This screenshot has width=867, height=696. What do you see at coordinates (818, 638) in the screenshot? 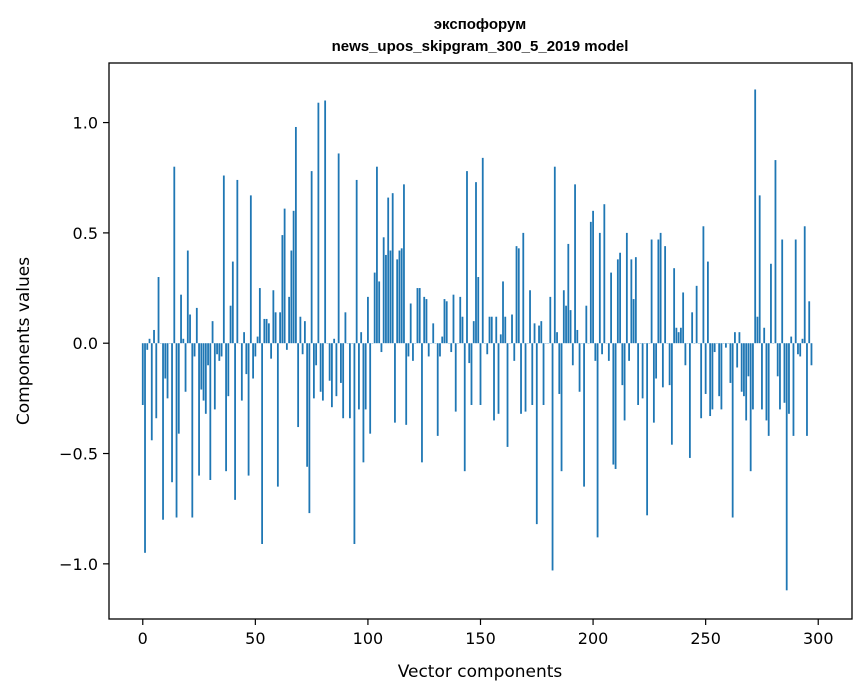
I see `x-tick-label: 300` at bounding box center [818, 638].